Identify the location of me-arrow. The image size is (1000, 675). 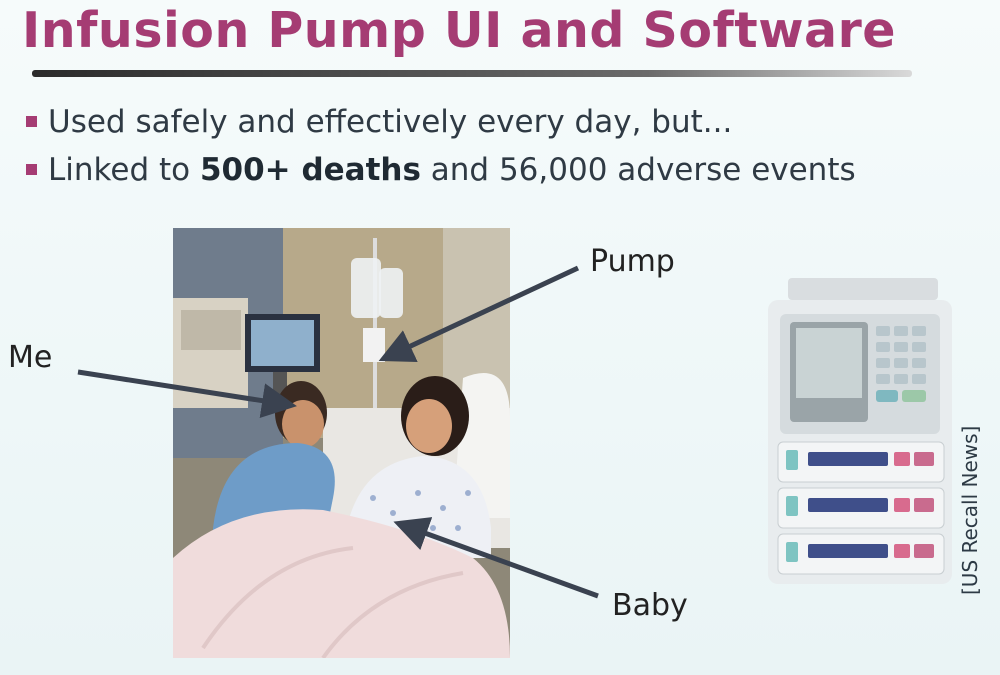
(187, 393).